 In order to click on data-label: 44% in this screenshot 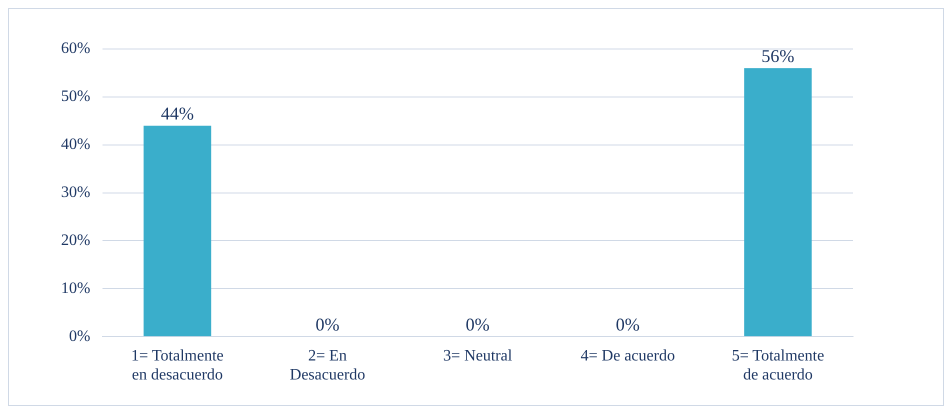, I will do `click(177, 113)`.